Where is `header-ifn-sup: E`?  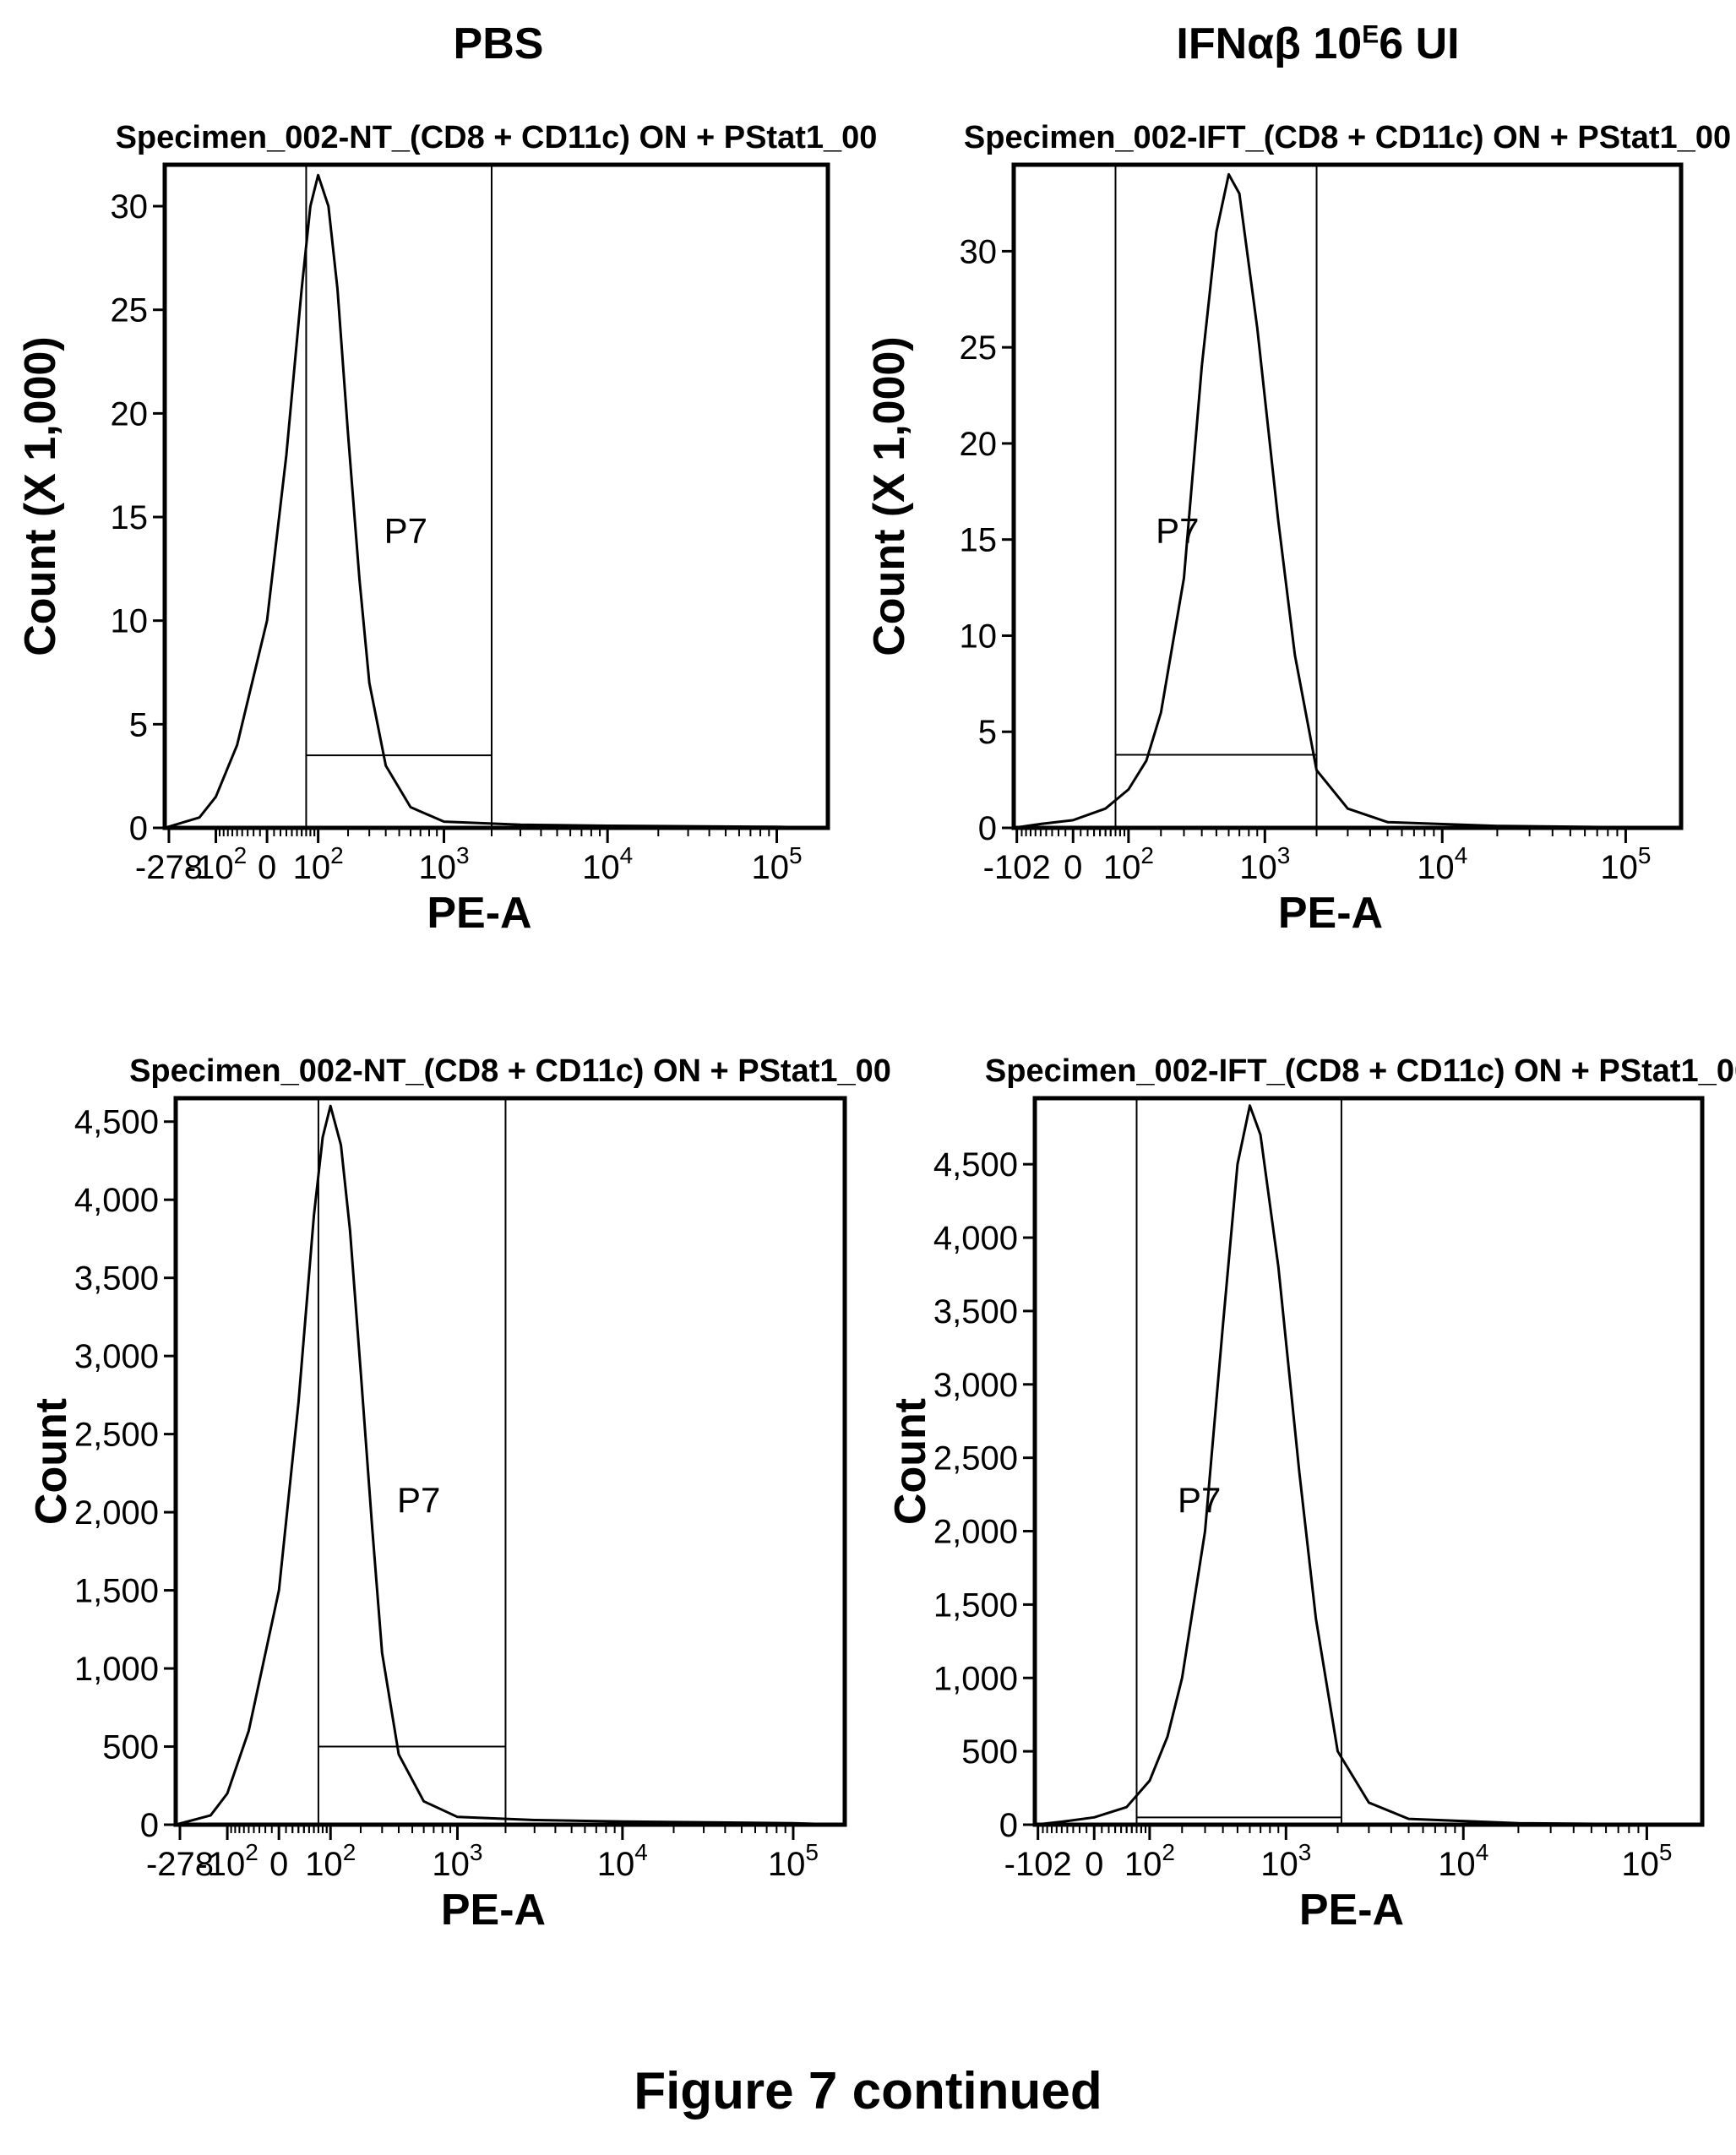 header-ifn-sup: E is located at coordinates (1371, 34).